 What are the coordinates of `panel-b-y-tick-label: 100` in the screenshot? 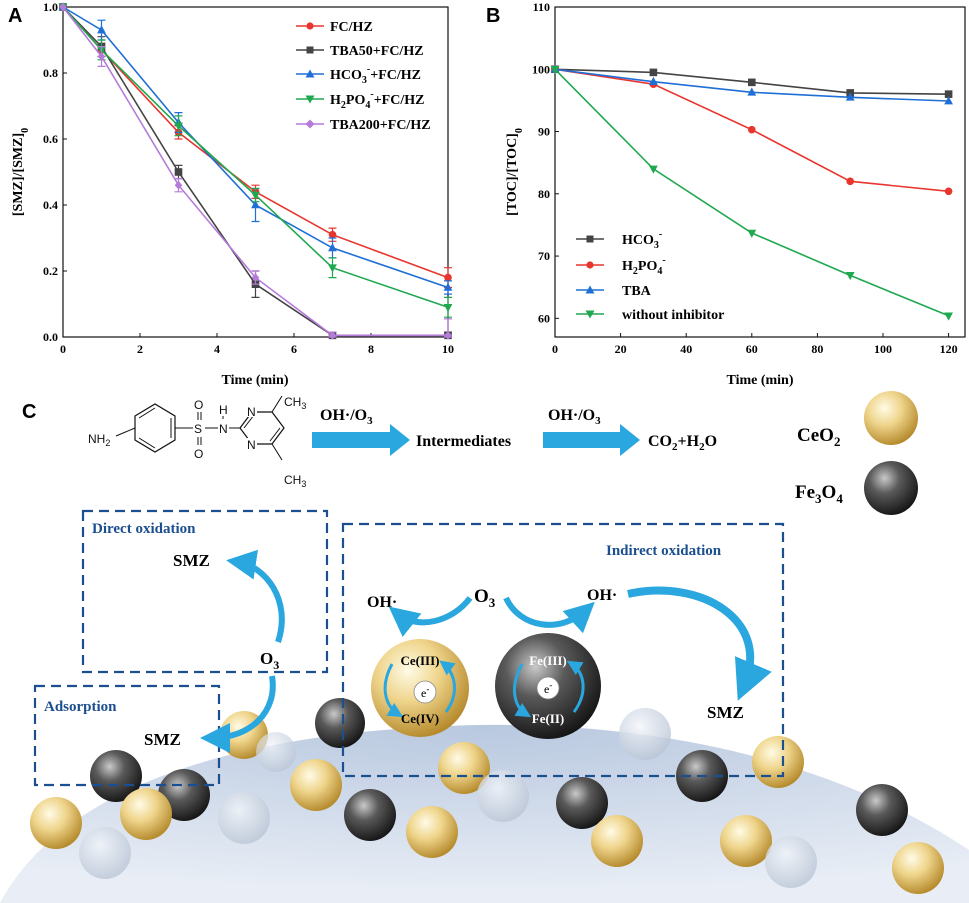 It's located at (541, 69).